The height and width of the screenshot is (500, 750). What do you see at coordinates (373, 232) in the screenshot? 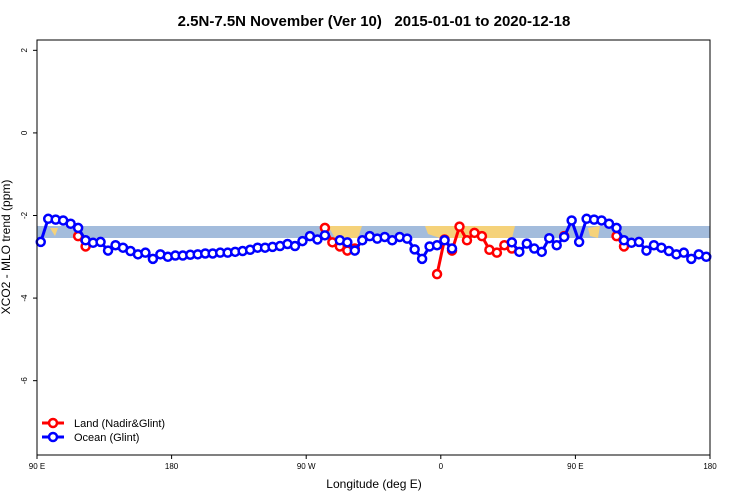
I see `ocean-band` at bounding box center [373, 232].